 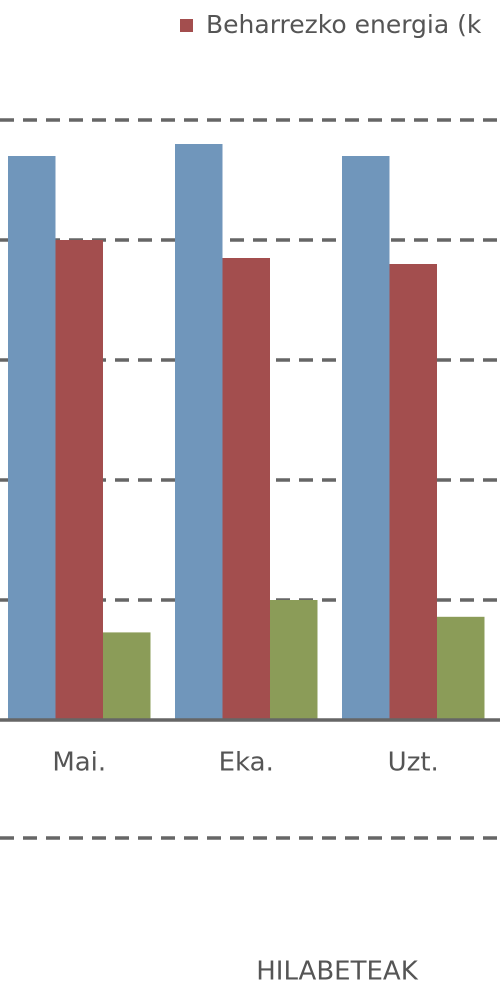 I want to click on x-tick-label: Eka., so click(x=246, y=763).